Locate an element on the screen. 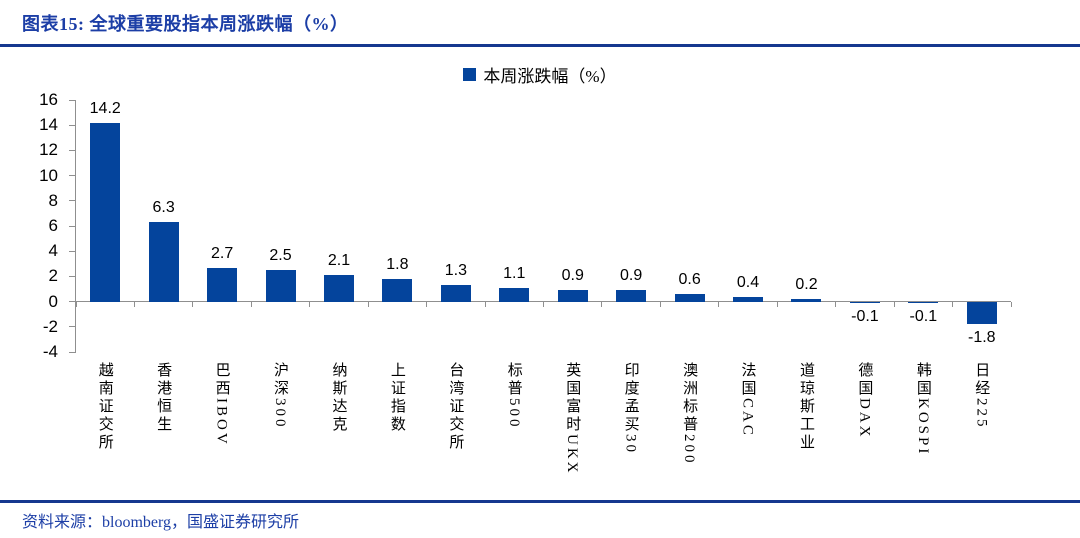  category-label: 上证指数 is located at coordinates (397, 398).